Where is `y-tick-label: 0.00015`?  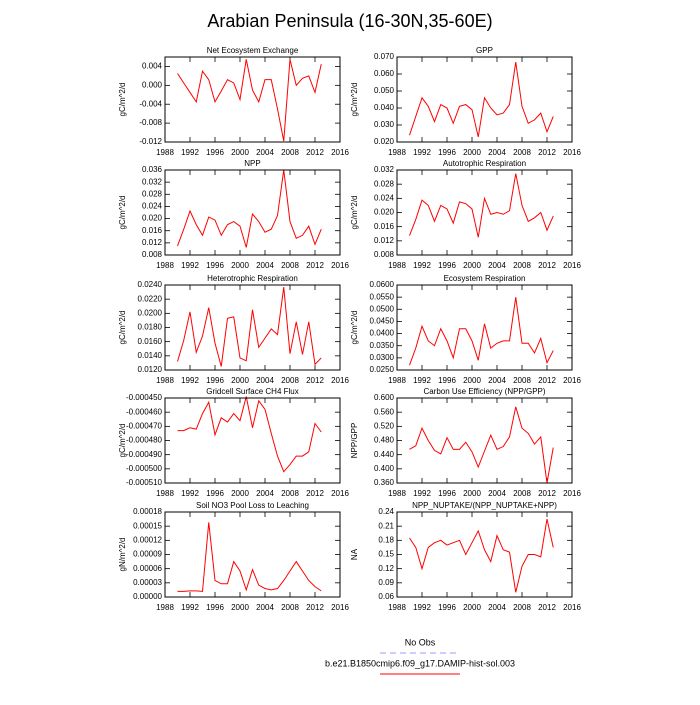
y-tick-label: 0.00015 is located at coordinates (147, 525).